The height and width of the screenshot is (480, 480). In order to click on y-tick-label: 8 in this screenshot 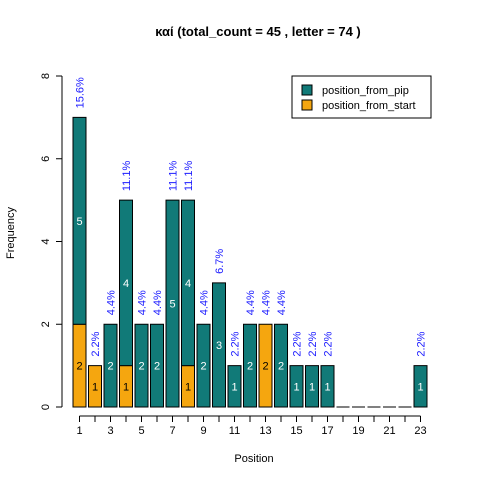, I will do `click(46, 76)`.